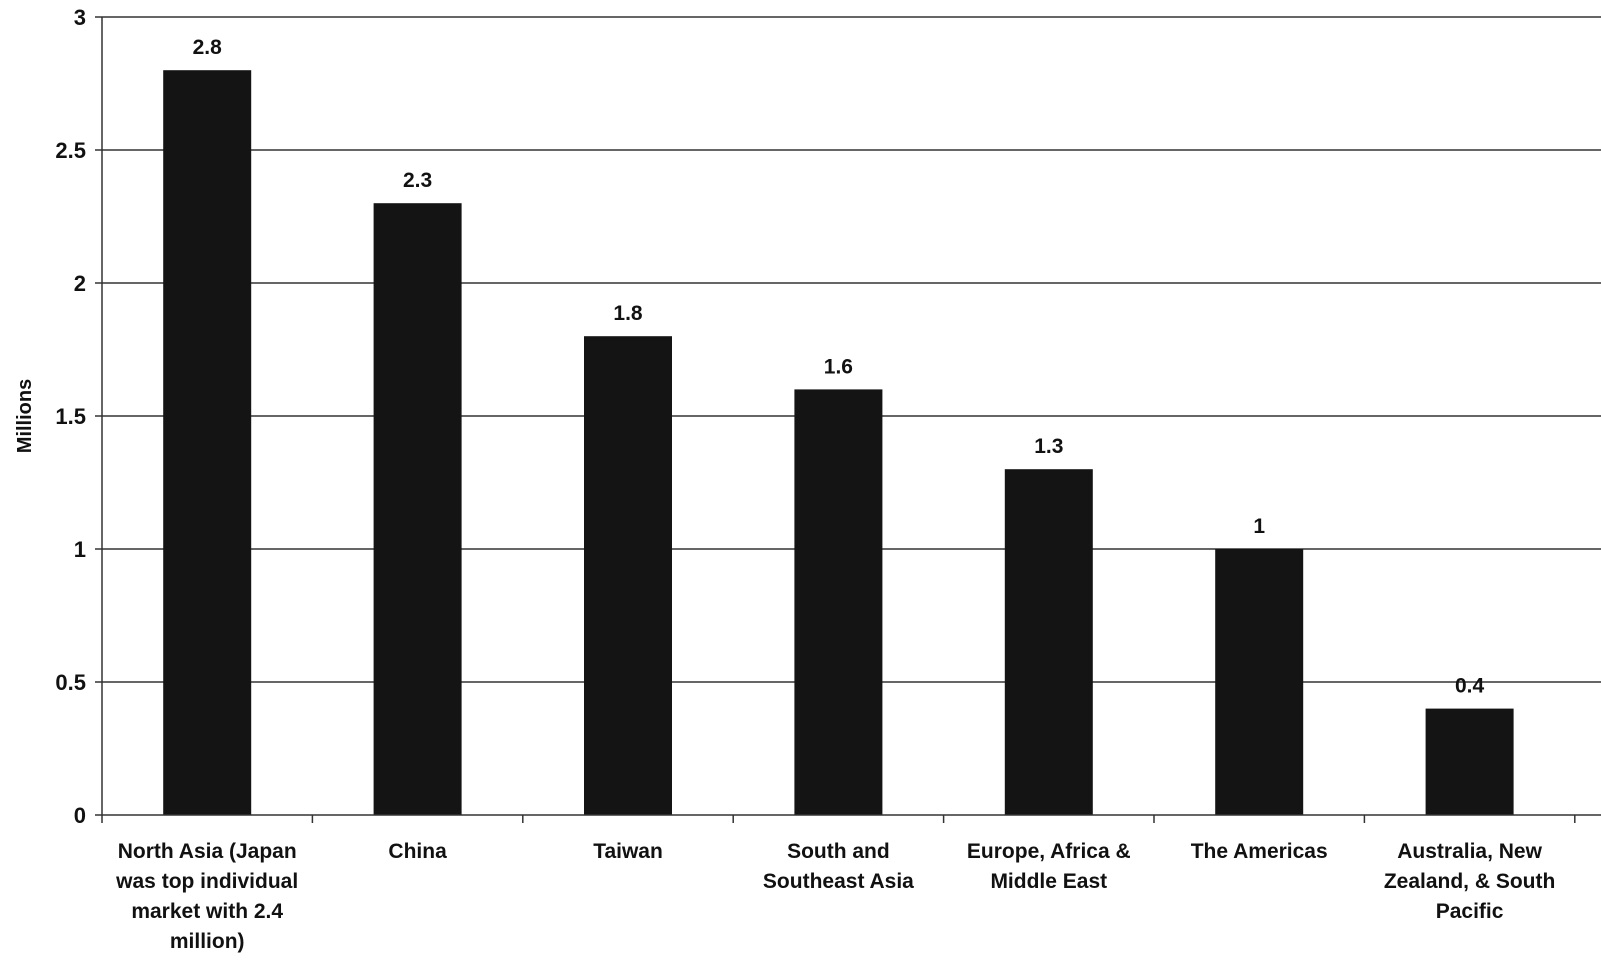 The height and width of the screenshot is (977, 1601). I want to click on y-tick-label: 1.5, so click(70, 416).